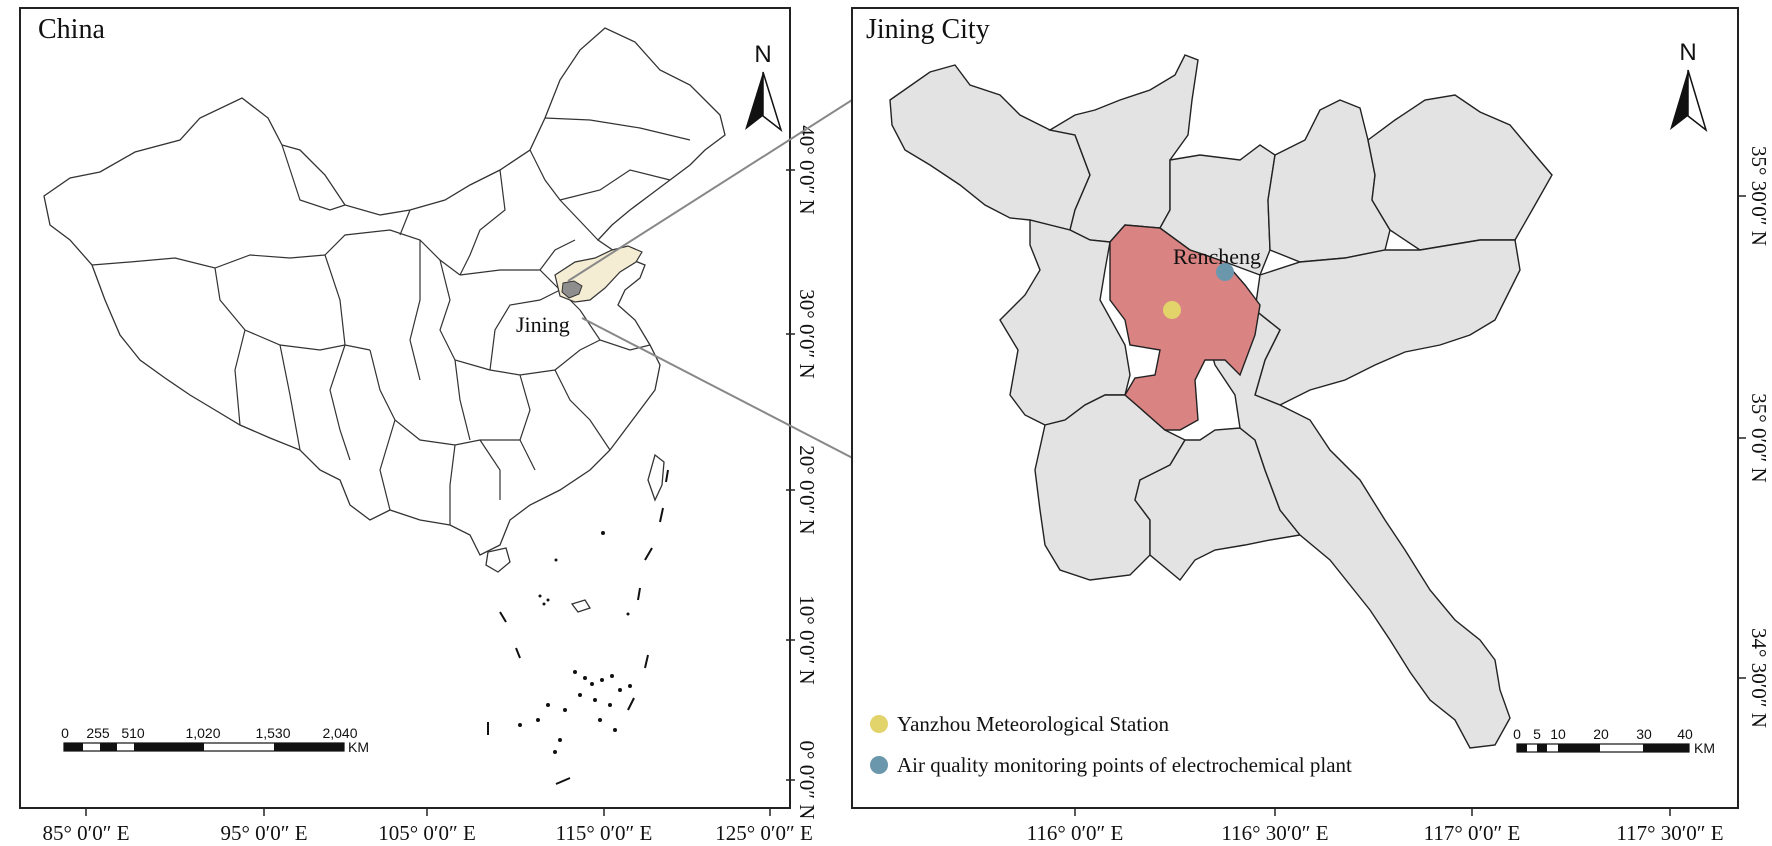  Describe the element at coordinates (272, 733) in the screenshot. I see `svg-text: 1,530` at that location.